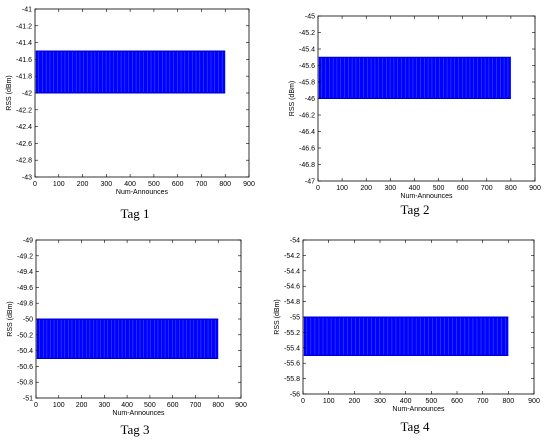 This screenshot has width=550, height=443. Describe the element at coordinates (414, 209) in the screenshot. I see `panel-caption: Tag 2` at that location.